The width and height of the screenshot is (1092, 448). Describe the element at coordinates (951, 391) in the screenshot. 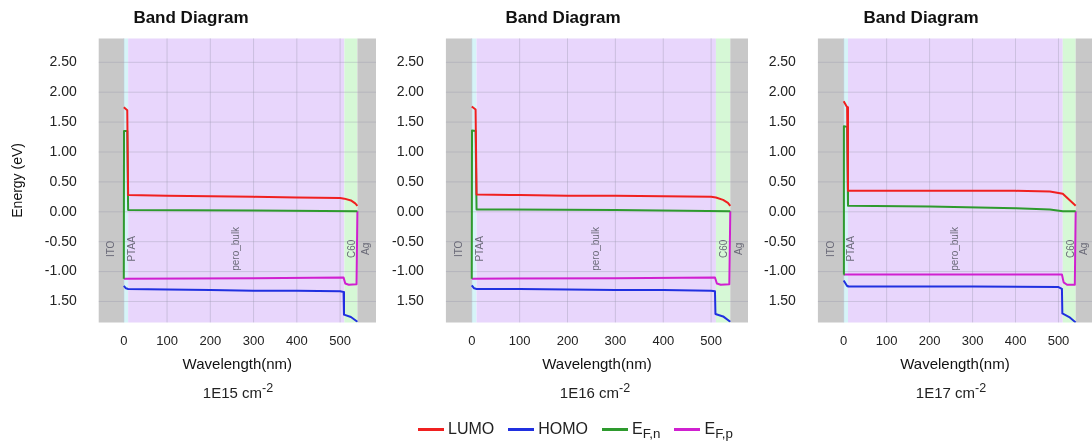

I see `text: 1E17 cm$^{-2}$` at that location.